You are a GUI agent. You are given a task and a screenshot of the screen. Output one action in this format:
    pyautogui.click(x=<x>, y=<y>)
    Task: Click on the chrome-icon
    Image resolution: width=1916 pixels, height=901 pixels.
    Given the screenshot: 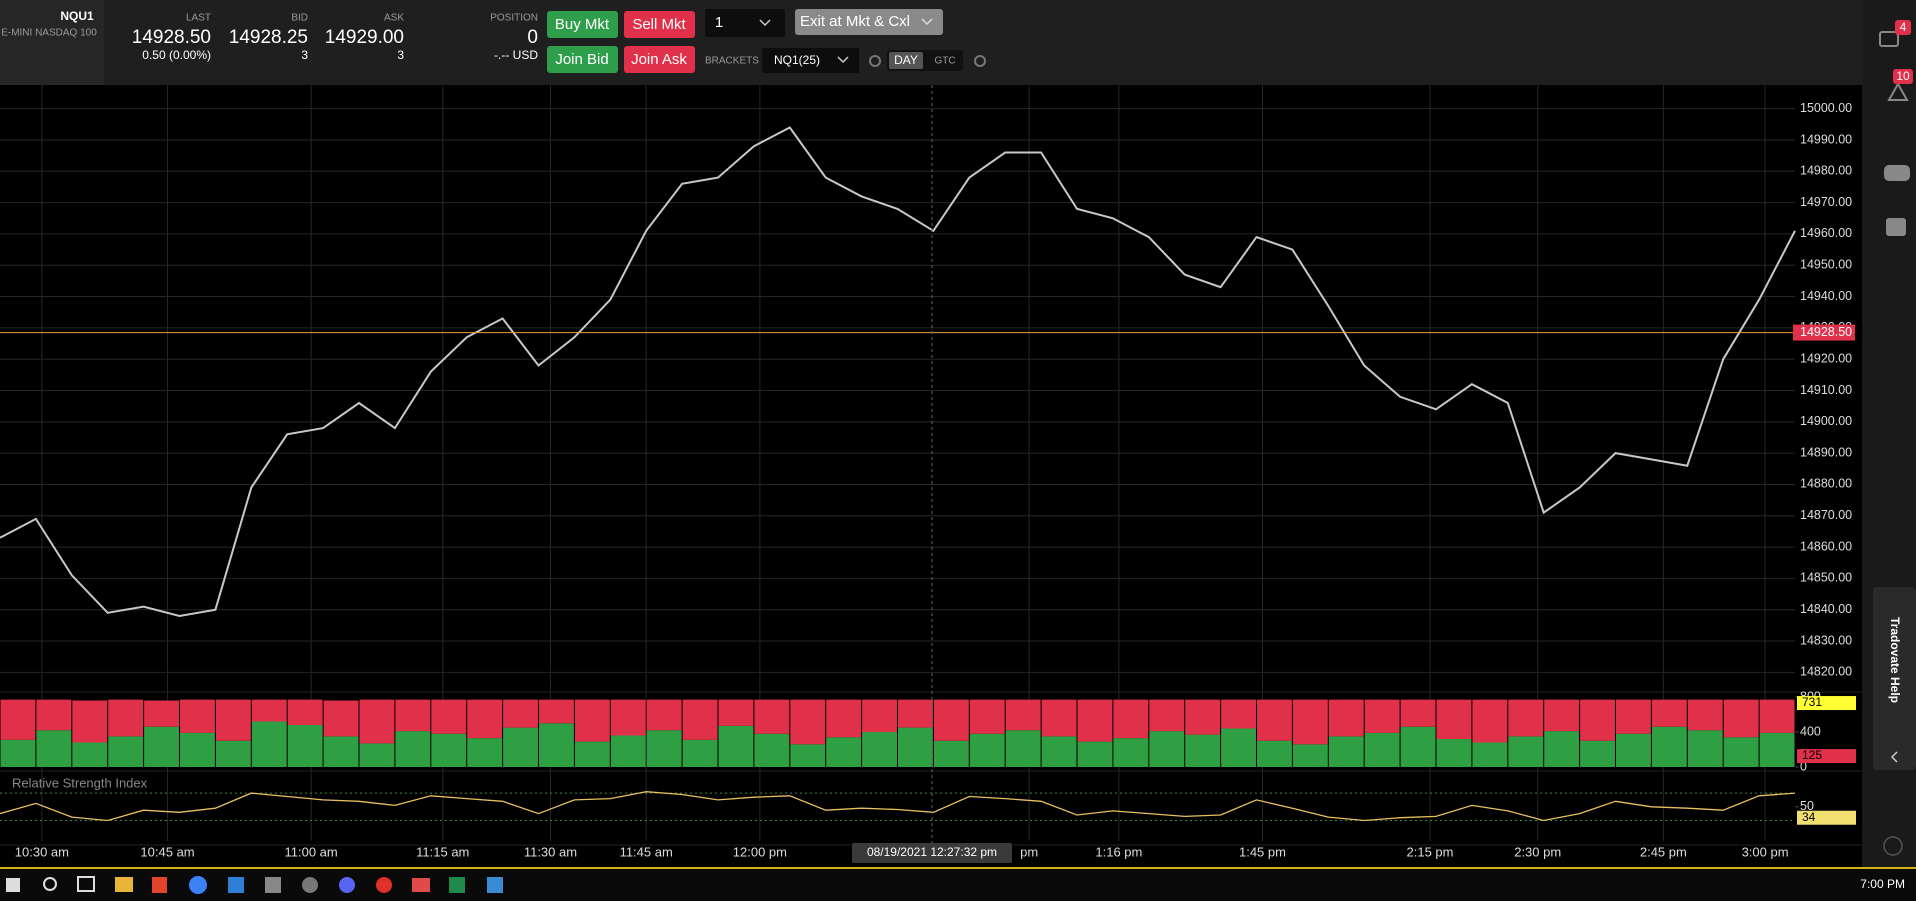 What is the action you would take?
    pyautogui.click(x=198, y=885)
    